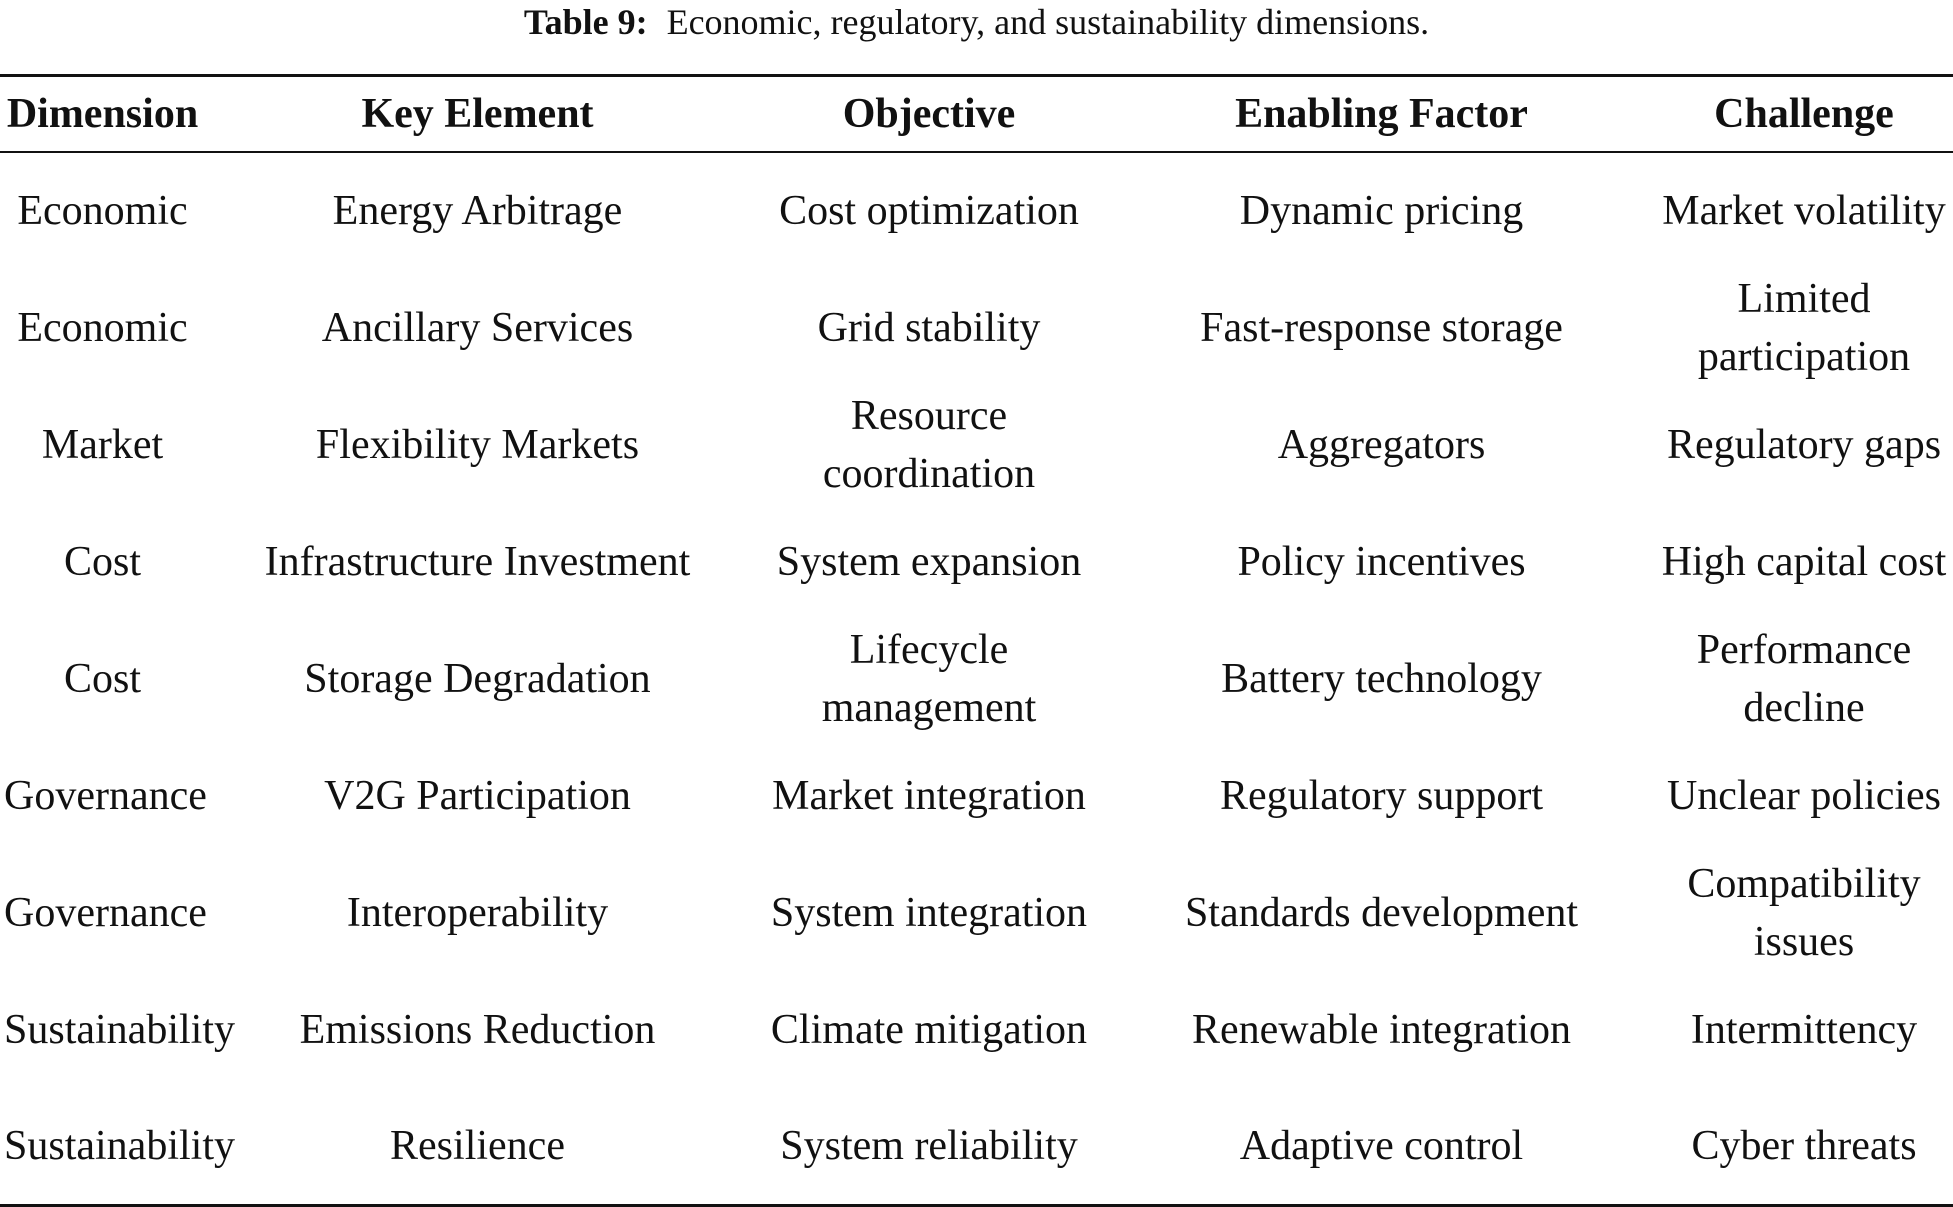 This screenshot has height=1207, width=1953. What do you see at coordinates (929, 444) in the screenshot?
I see `cell-objective: Resource coordination` at bounding box center [929, 444].